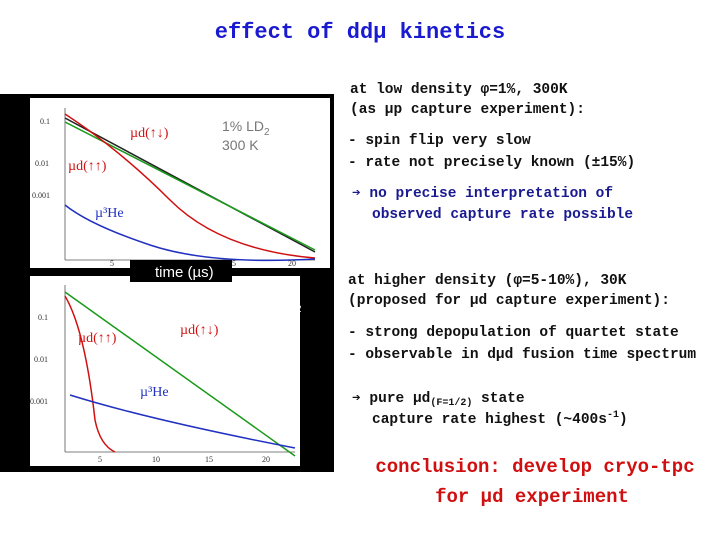 The width and height of the screenshot is (720, 540). What do you see at coordinates (190, 185) in the screenshot?
I see `top-curves` at bounding box center [190, 185].